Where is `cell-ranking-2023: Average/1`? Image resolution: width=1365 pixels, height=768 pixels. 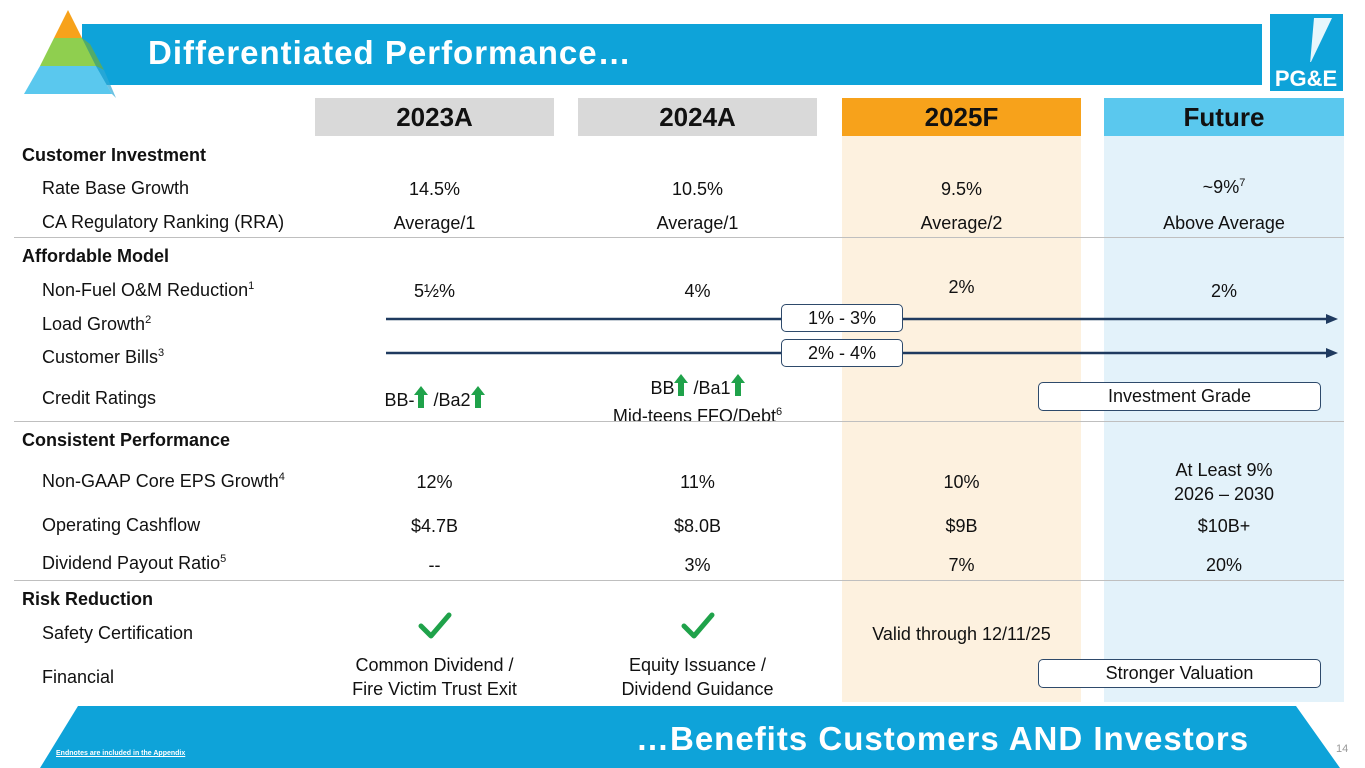 cell-ranking-2023: Average/1 is located at coordinates (434, 223).